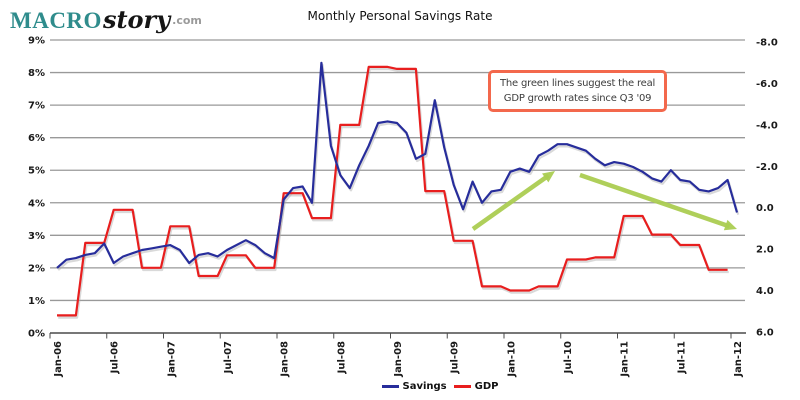  Describe the element at coordinates (56, 20) in the screenshot. I see `logo-macro-text: MACRO` at that location.